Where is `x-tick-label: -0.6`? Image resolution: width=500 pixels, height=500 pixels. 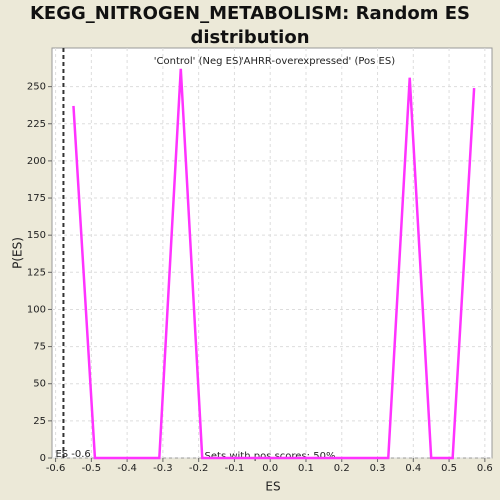
x-tick-label: -0.6 is located at coordinates (56, 468).